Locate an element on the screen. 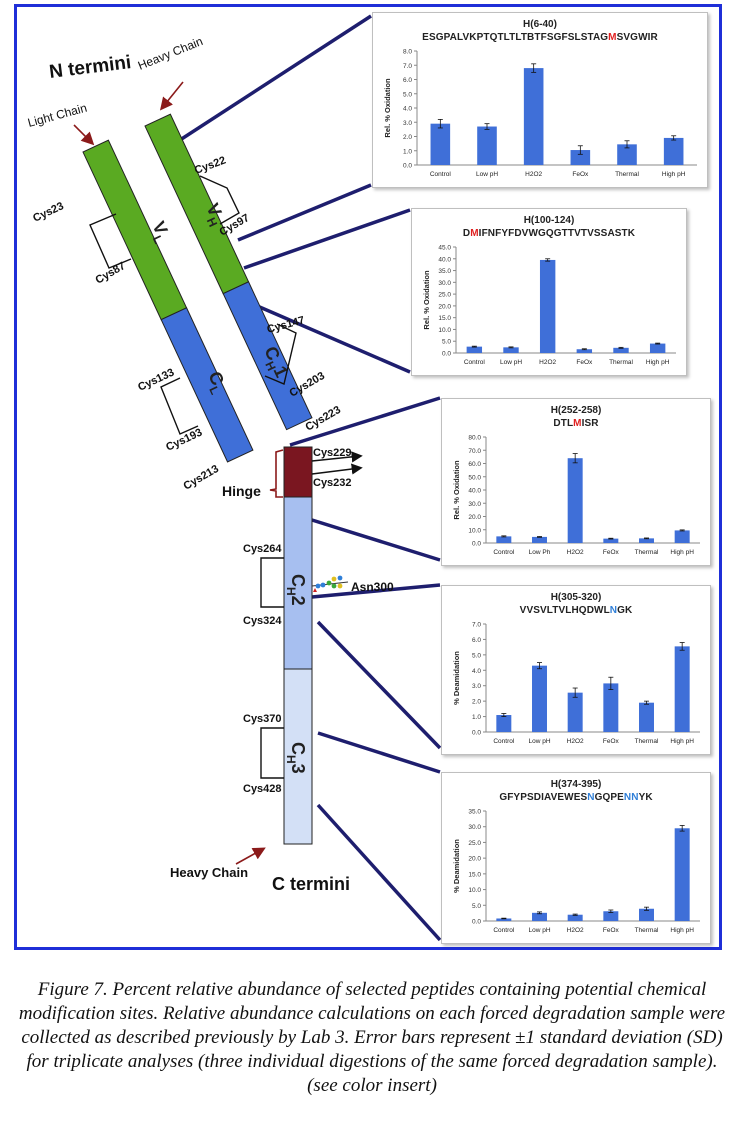  y-tick-label: 7.0 is located at coordinates (476, 625).